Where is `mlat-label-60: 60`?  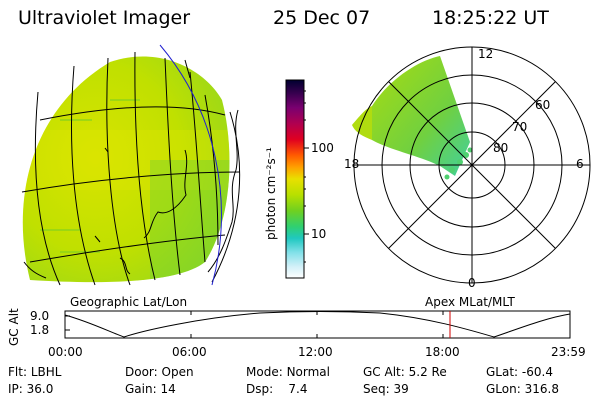
mlat-label-60: 60 is located at coordinates (543, 105).